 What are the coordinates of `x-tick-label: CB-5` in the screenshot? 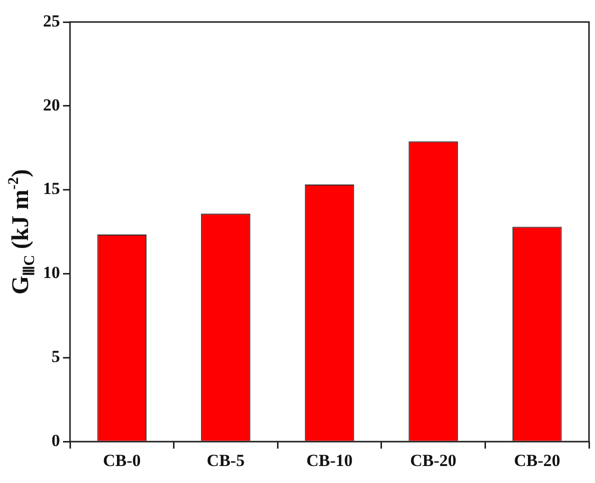 It's located at (225, 460).